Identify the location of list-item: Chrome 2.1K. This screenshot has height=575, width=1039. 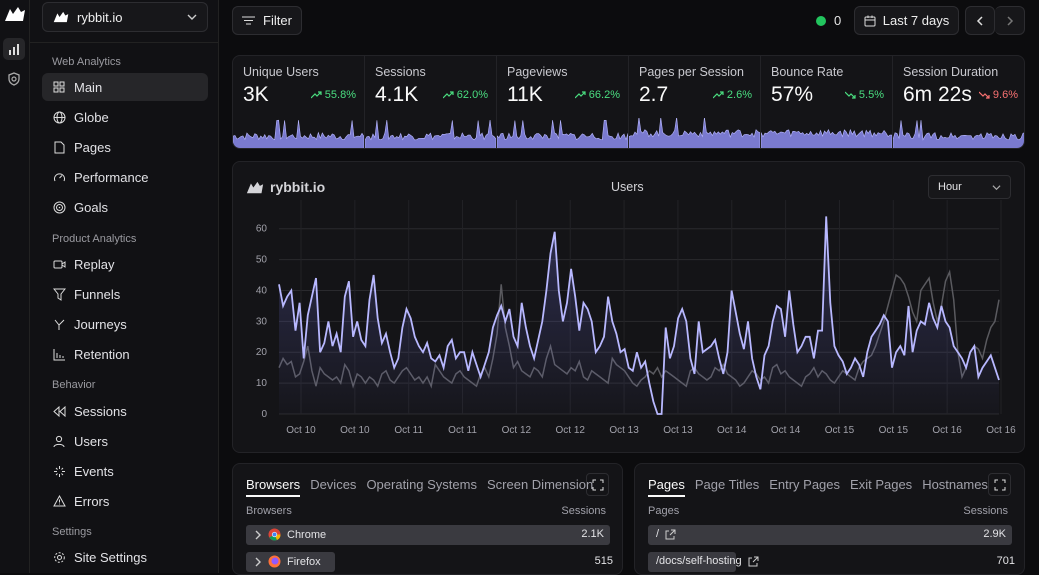
(428, 535).